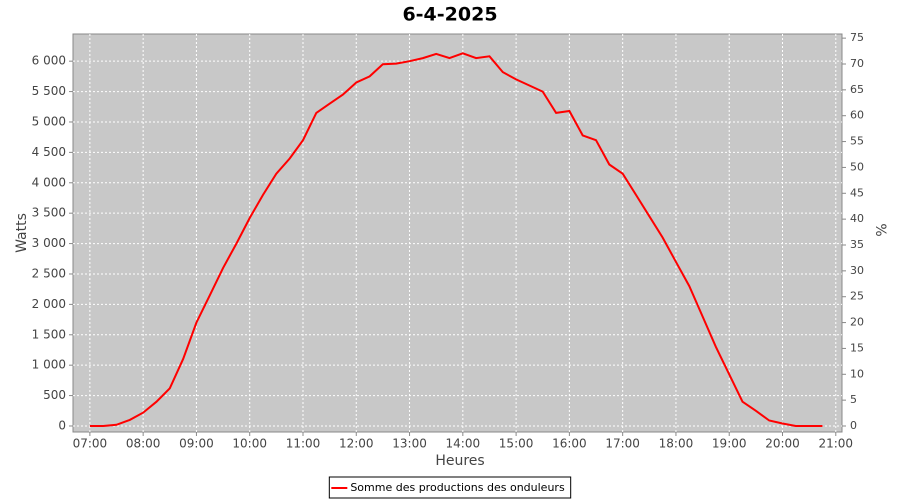 The height and width of the screenshot is (500, 900). Describe the element at coordinates (853, 425) in the screenshot. I see `y2-tick-label: 0` at that location.